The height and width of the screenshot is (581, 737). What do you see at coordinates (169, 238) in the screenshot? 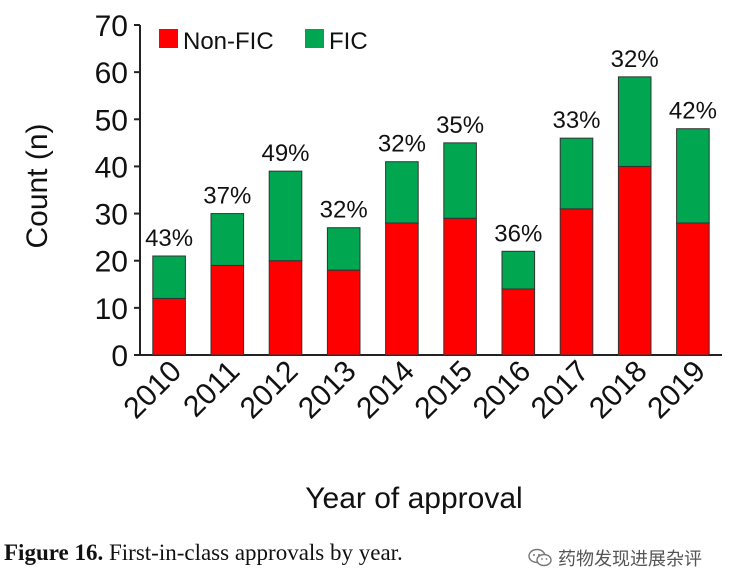
I see `percent-label-2010: 43%` at bounding box center [169, 238].